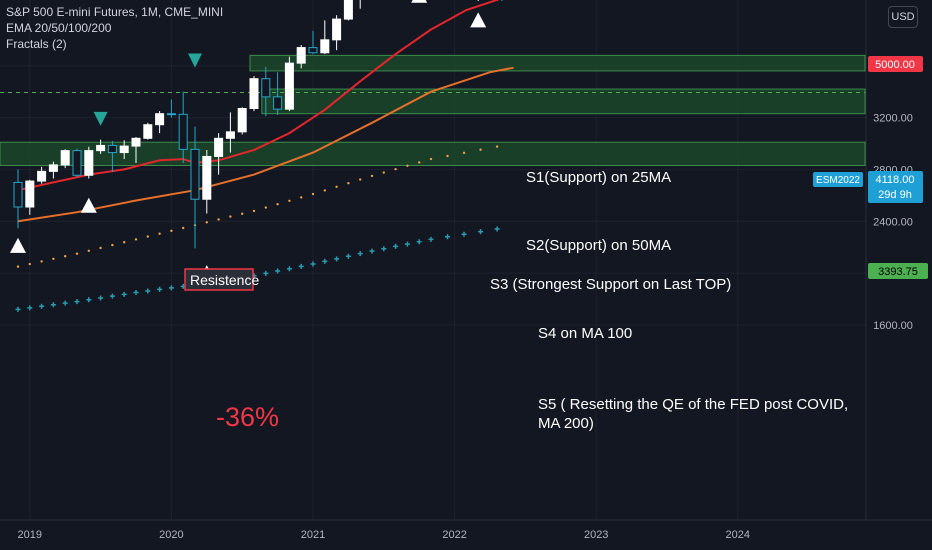  I want to click on s4-annotation: S4 on MA 100, so click(585, 333).